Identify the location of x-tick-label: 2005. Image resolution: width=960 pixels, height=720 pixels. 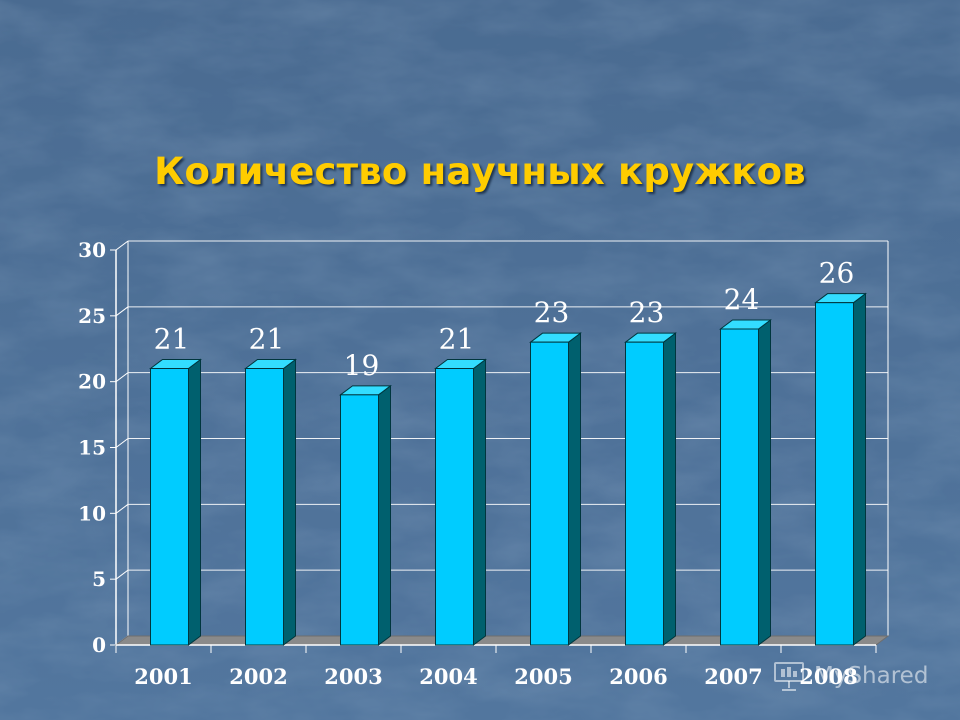
(543, 676).